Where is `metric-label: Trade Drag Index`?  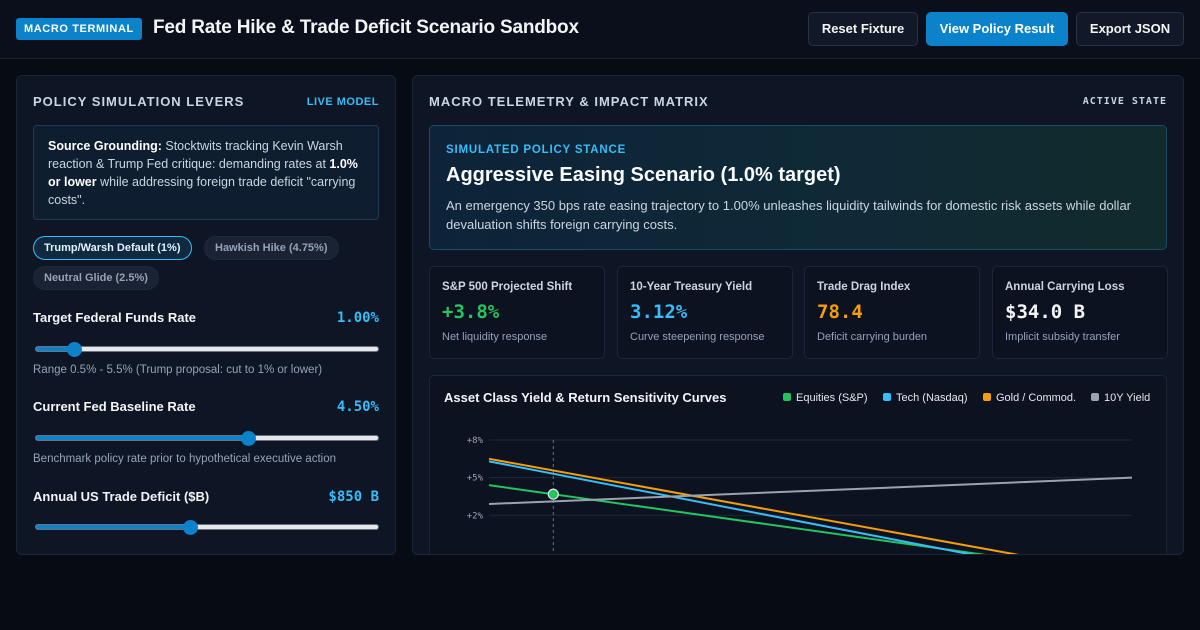 metric-label: Trade Drag Index is located at coordinates (864, 287).